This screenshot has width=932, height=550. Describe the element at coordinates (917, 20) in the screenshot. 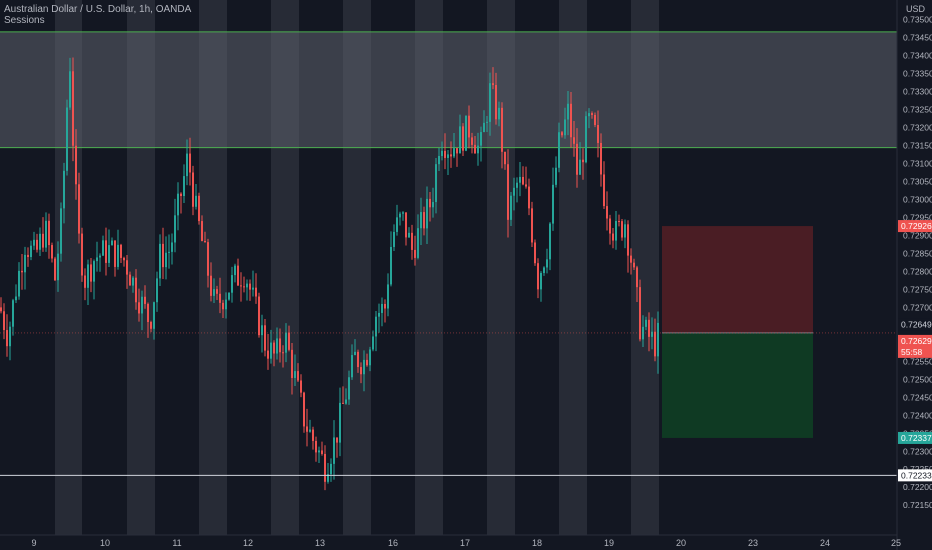

I see `price-tick-label: 0.73500` at that location.